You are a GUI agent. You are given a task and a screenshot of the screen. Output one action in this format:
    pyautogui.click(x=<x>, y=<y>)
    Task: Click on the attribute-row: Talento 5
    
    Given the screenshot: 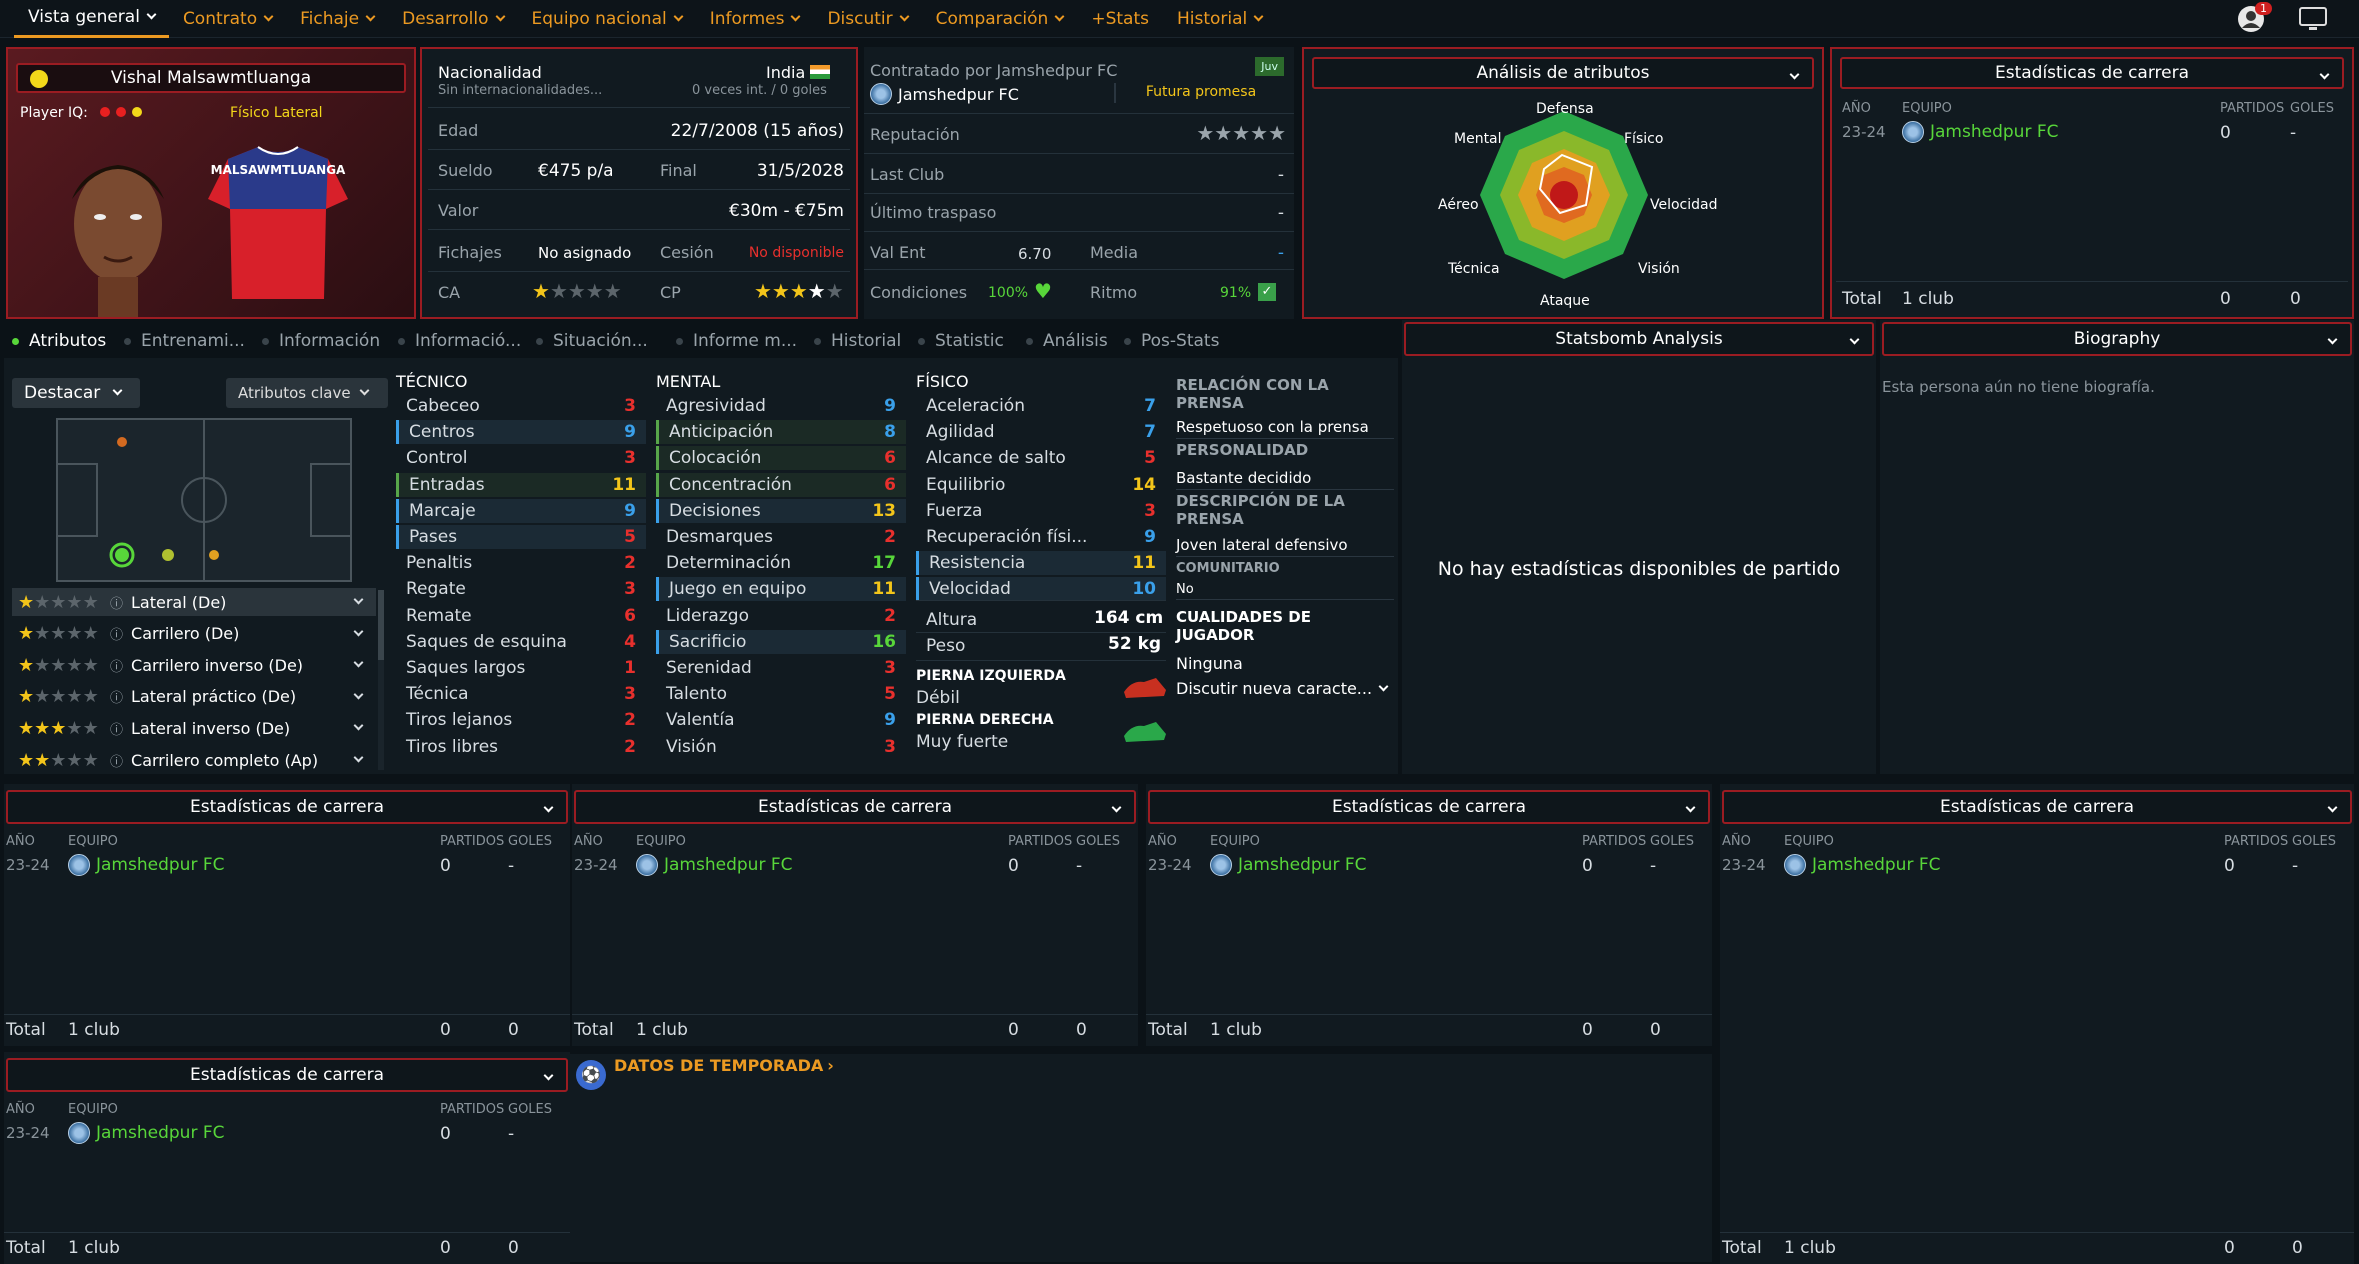 What is the action you would take?
    pyautogui.click(x=781, y=694)
    